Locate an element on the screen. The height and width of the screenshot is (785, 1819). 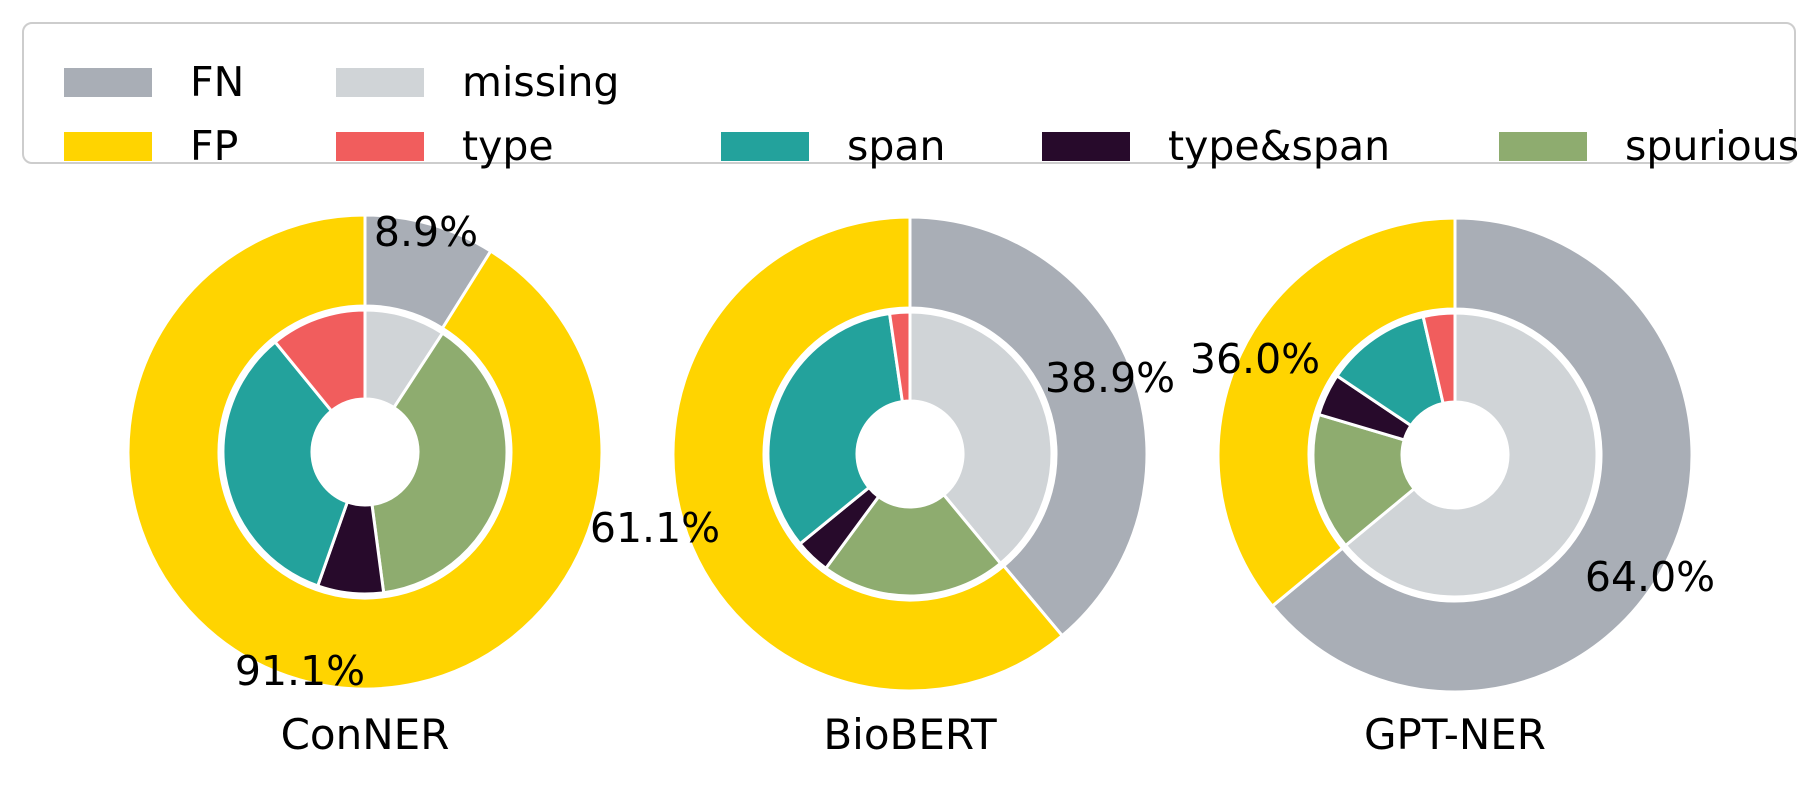
legend-item-type: type is located at coordinates (445, 146).